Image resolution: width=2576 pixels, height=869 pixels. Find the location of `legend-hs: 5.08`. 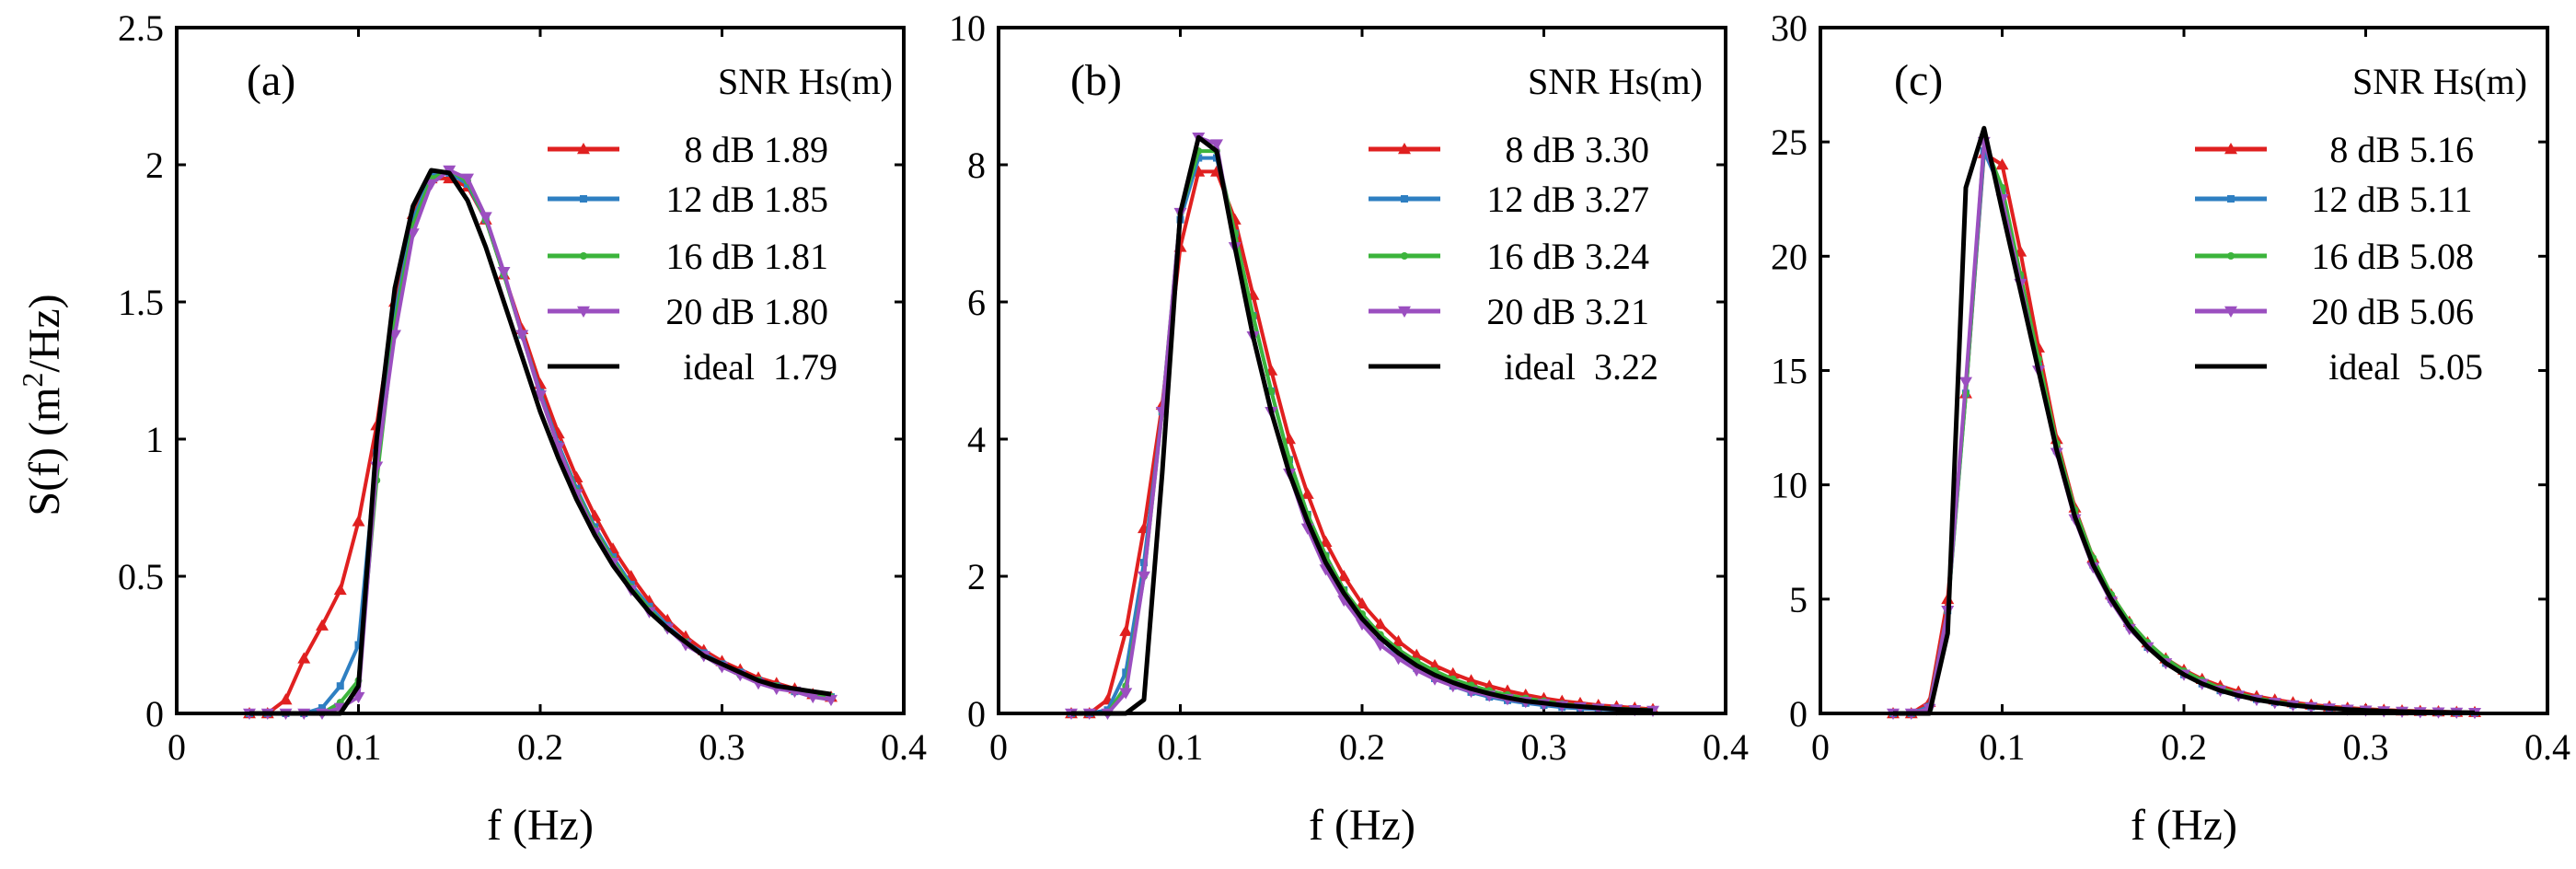

legend-hs: 5.08 is located at coordinates (2442, 256).